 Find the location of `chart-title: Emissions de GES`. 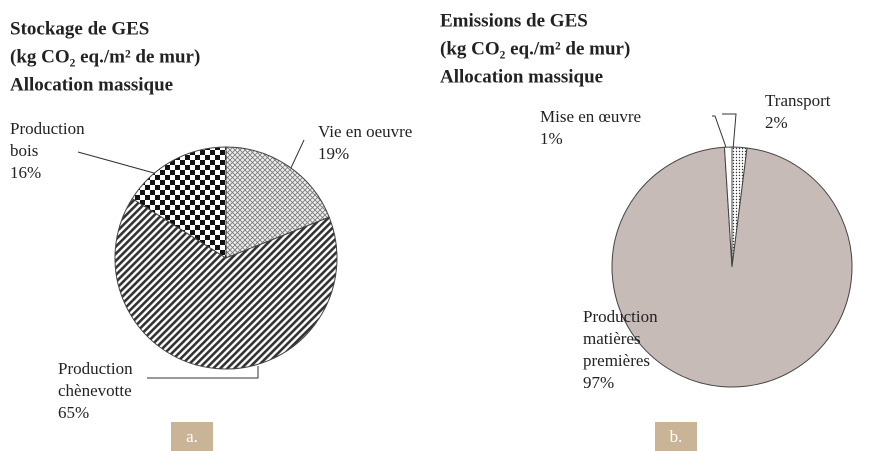

chart-title: Emissions de GES is located at coordinates (514, 20).